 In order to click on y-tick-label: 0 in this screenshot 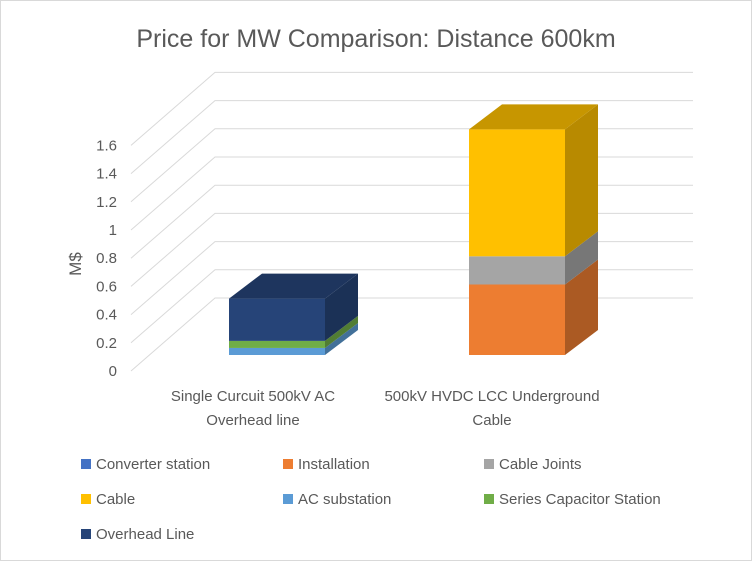, I will do `click(113, 371)`.